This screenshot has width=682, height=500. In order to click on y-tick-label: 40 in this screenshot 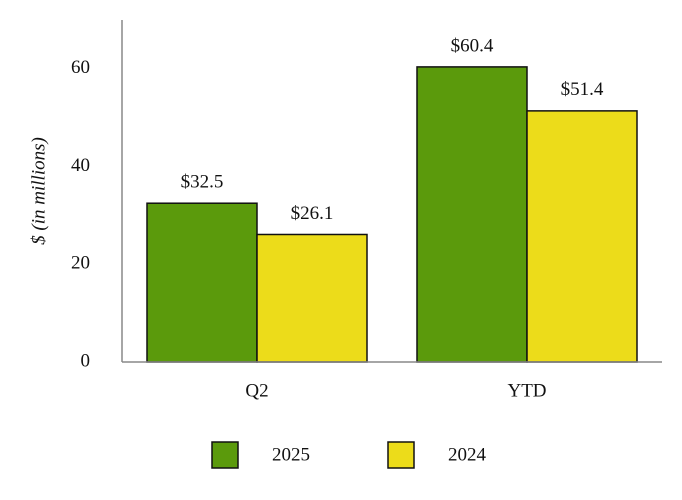, I will do `click(80, 165)`.